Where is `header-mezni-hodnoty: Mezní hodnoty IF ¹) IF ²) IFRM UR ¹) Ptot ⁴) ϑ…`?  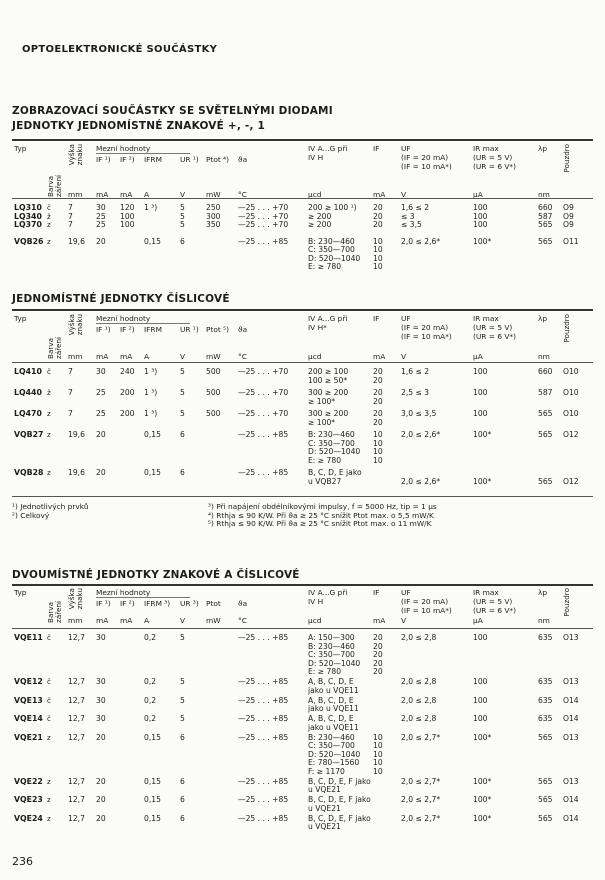 header-mezni-hodnoty: Mezní hodnoty IF ¹) IF ²) IFRM UR ¹) Ptot ⁴) ϑ… is located at coordinates (200, 167).